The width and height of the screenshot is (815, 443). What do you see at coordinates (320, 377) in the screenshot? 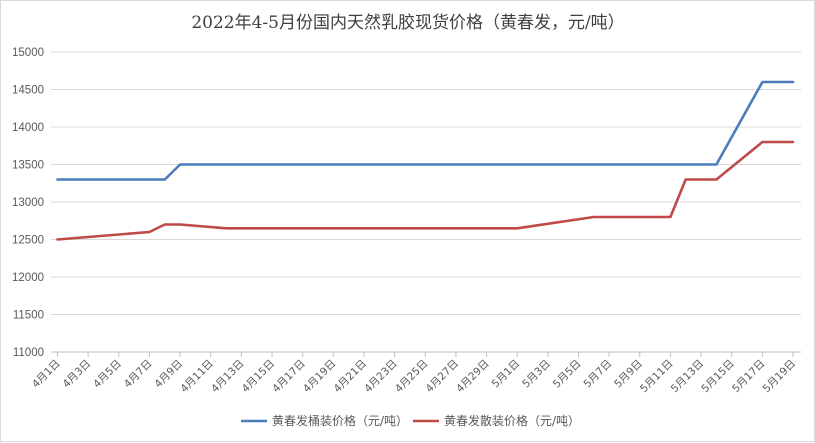
I see `x-tick-label: 4月19日` at bounding box center [320, 377].